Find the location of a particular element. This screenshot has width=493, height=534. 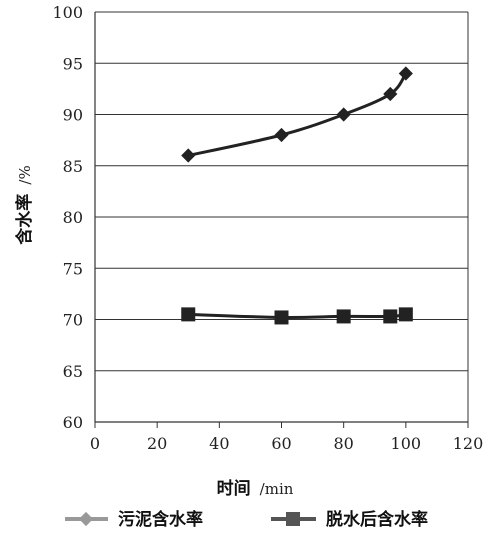

y-tick-label: 95 is located at coordinates (73, 63).